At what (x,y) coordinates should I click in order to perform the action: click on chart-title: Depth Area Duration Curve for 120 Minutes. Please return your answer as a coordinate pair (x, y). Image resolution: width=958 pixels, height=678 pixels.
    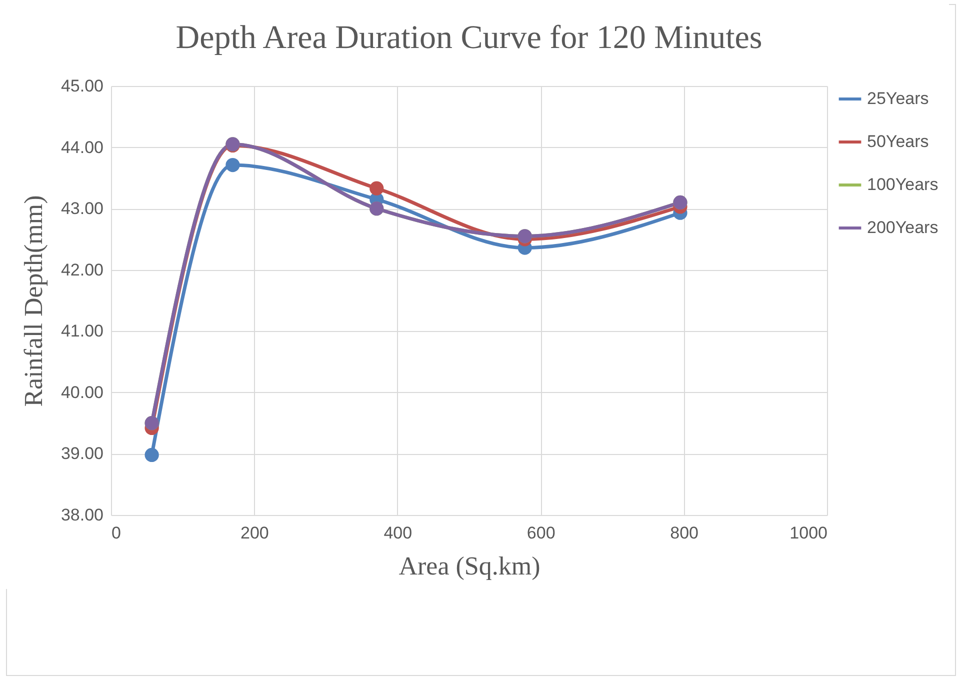
    Looking at the image, I should click on (469, 38).